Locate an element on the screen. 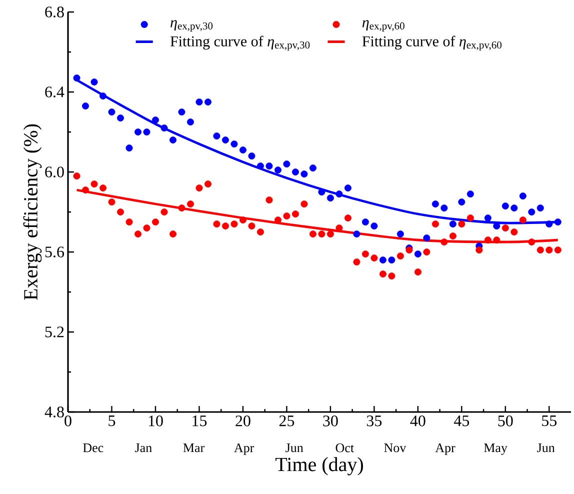 The image size is (574, 494). line-series is located at coordinates (318, 216).